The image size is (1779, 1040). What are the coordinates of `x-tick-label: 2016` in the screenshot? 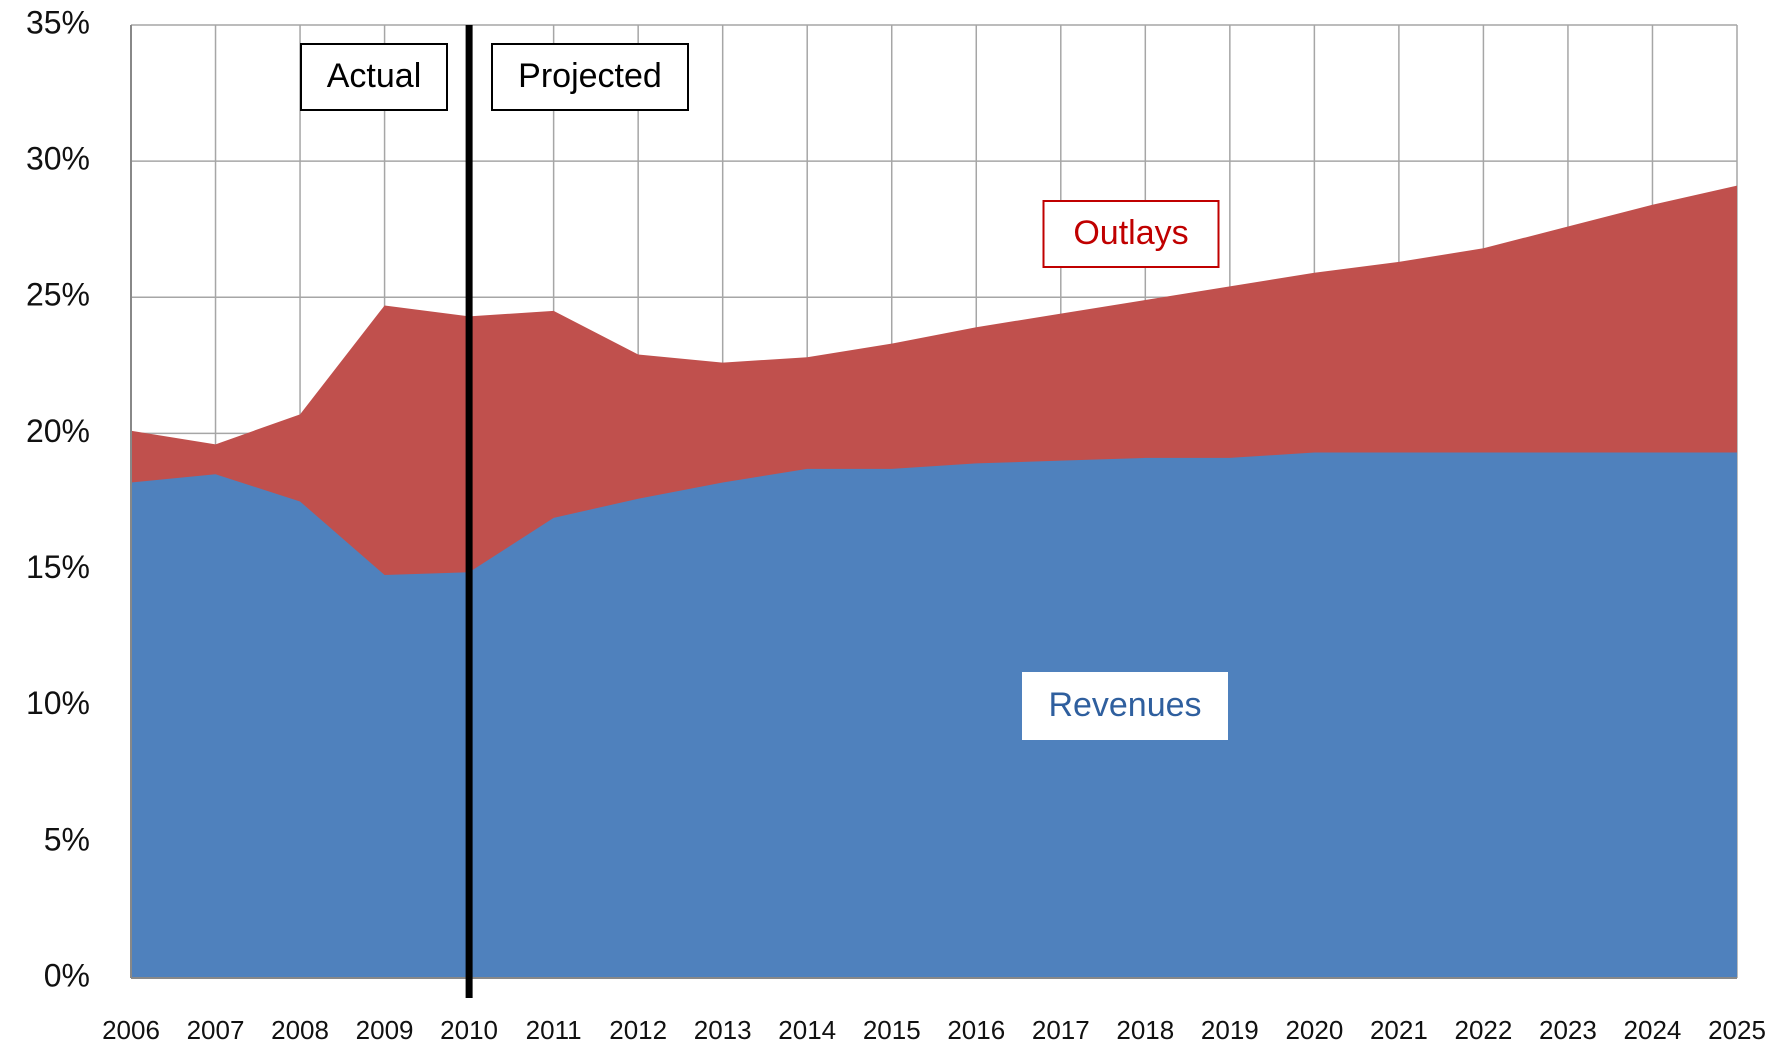 It's located at (976, 1027).